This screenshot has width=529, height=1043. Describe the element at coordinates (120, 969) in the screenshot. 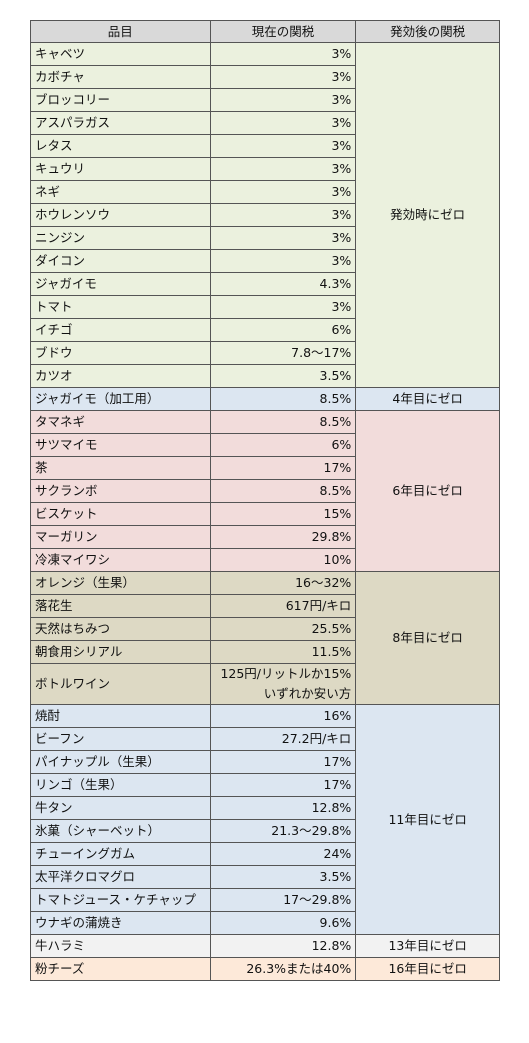

I see `item-cell: 粉チーズ` at that location.